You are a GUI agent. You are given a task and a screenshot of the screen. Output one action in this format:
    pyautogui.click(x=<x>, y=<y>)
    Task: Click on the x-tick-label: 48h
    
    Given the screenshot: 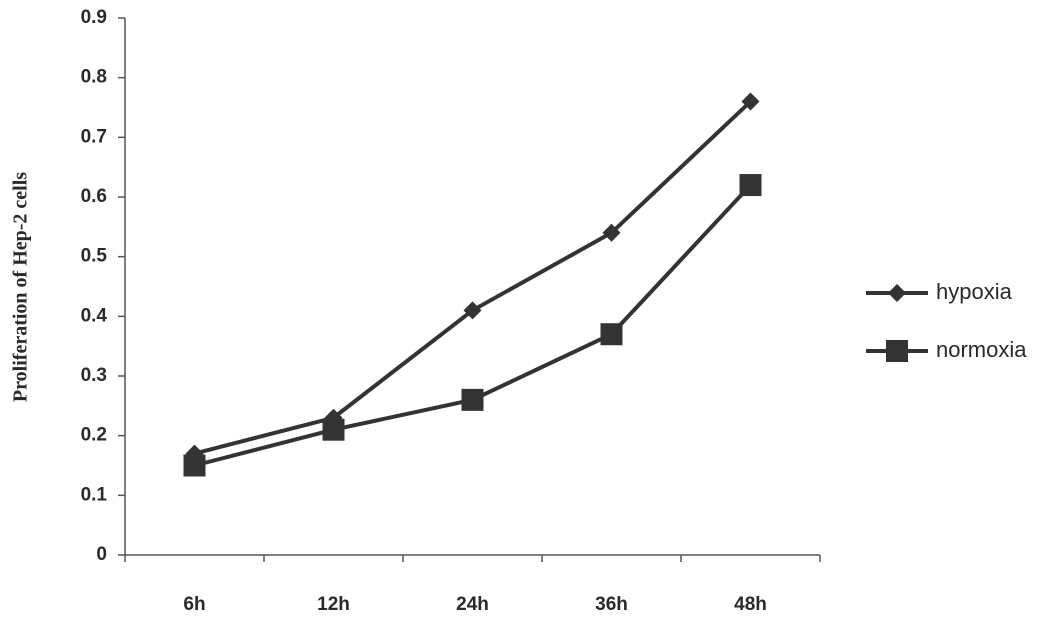 What is the action you would take?
    pyautogui.click(x=750, y=604)
    